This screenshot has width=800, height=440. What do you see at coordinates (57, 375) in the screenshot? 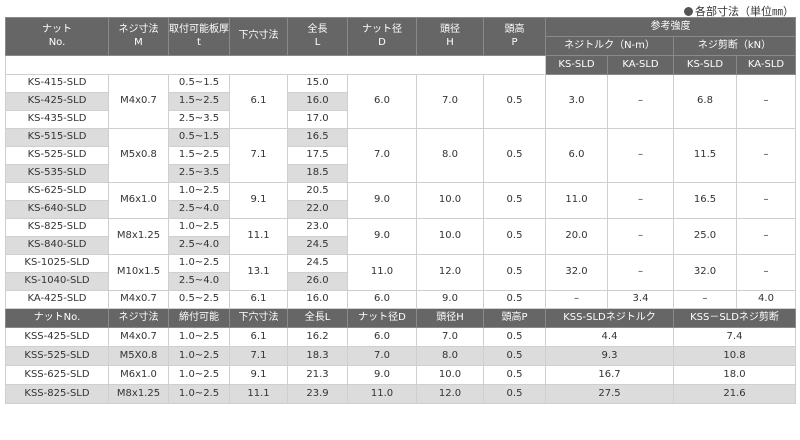
I see `table-cell-no: KSS-625-SLD` at bounding box center [57, 375].